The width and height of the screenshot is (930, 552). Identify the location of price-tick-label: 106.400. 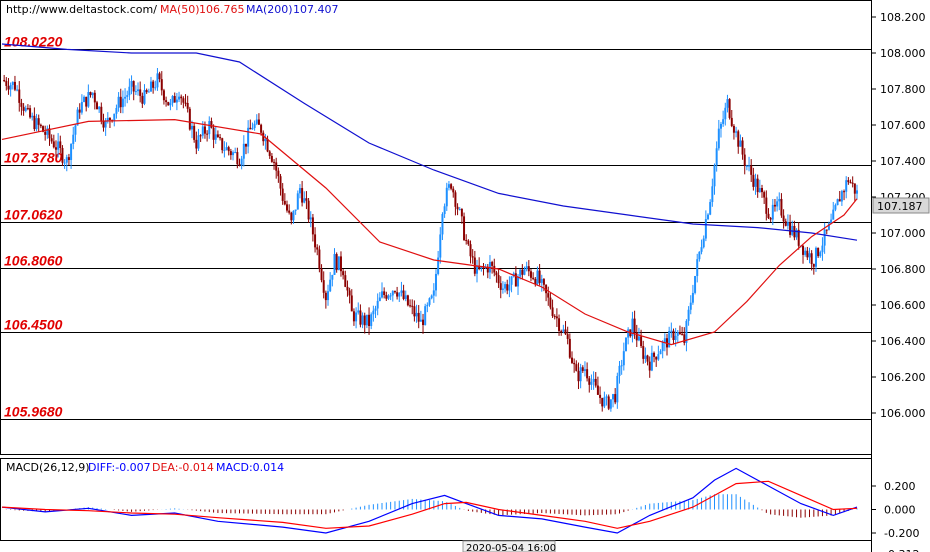
(903, 341).